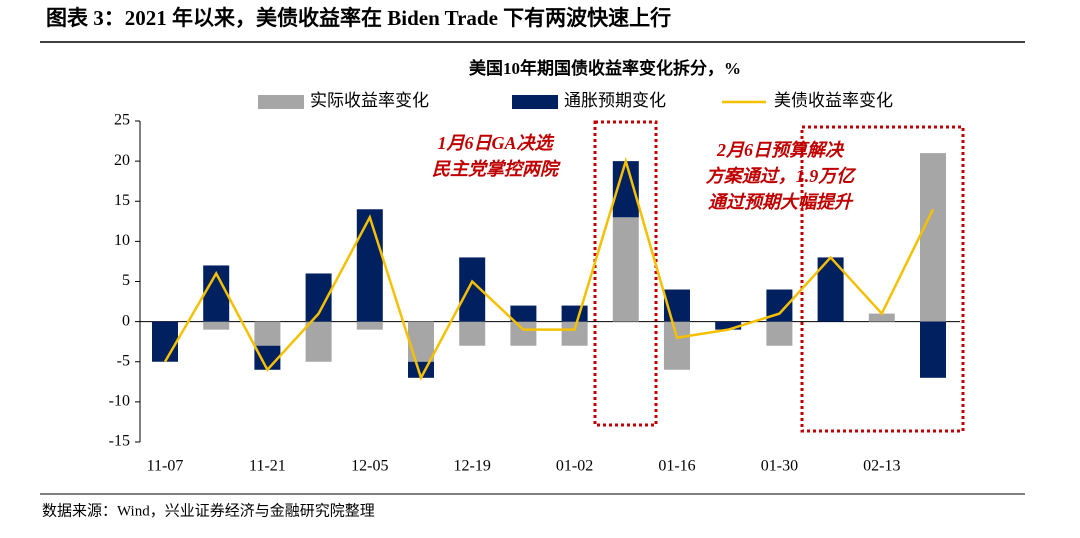  What do you see at coordinates (676, 466) in the screenshot?
I see `x-tick-label: 01-16` at bounding box center [676, 466].